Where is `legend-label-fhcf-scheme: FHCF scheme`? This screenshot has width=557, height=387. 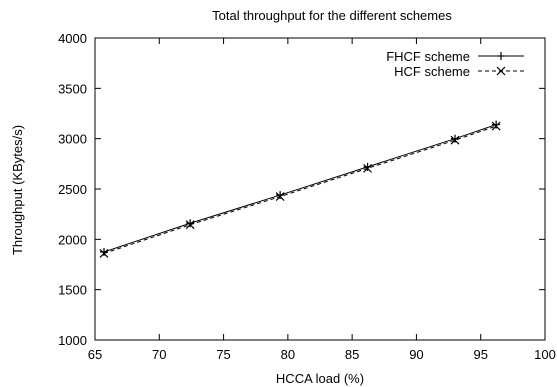
legend-label-fhcf-scheme: FHCF scheme is located at coordinates (428, 56).